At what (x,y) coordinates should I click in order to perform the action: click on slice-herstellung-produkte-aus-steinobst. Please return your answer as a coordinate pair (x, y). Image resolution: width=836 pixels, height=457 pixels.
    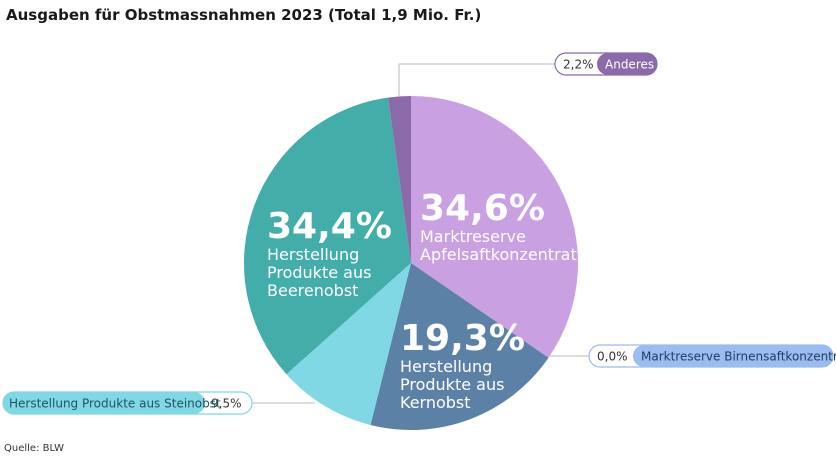
    Looking at the image, I should click on (348, 344).